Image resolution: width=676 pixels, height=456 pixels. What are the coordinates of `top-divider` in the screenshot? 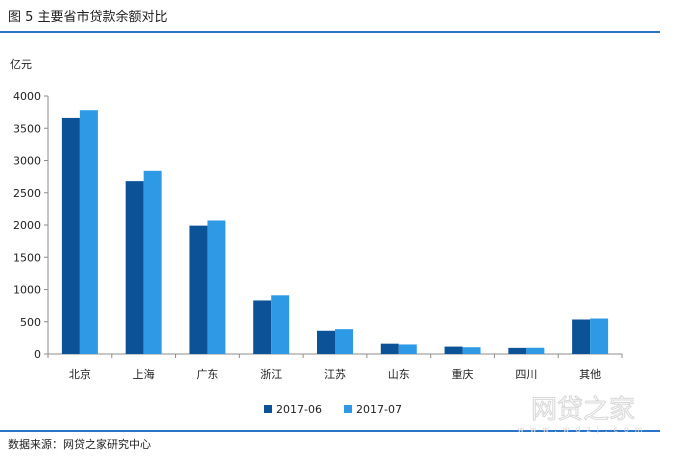 It's located at (330, 32).